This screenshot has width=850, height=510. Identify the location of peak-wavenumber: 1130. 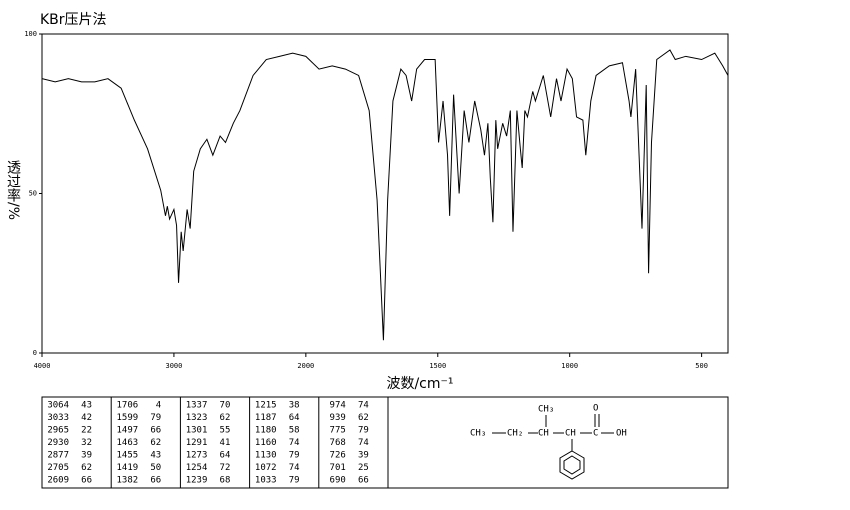
(266, 456).